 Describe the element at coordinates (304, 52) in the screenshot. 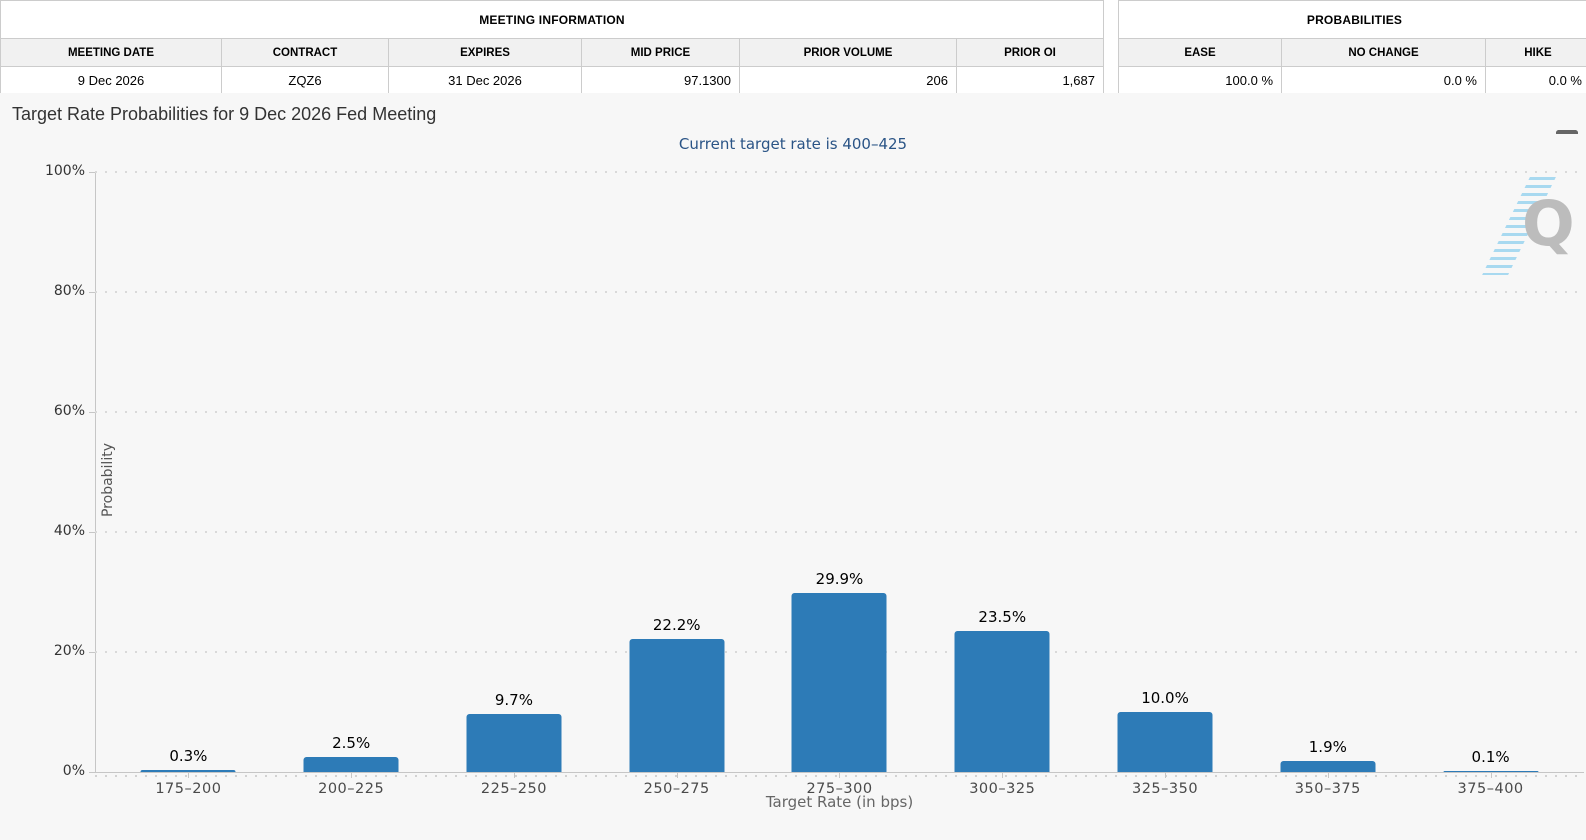

I see `col-contract: CONTRACT` at that location.